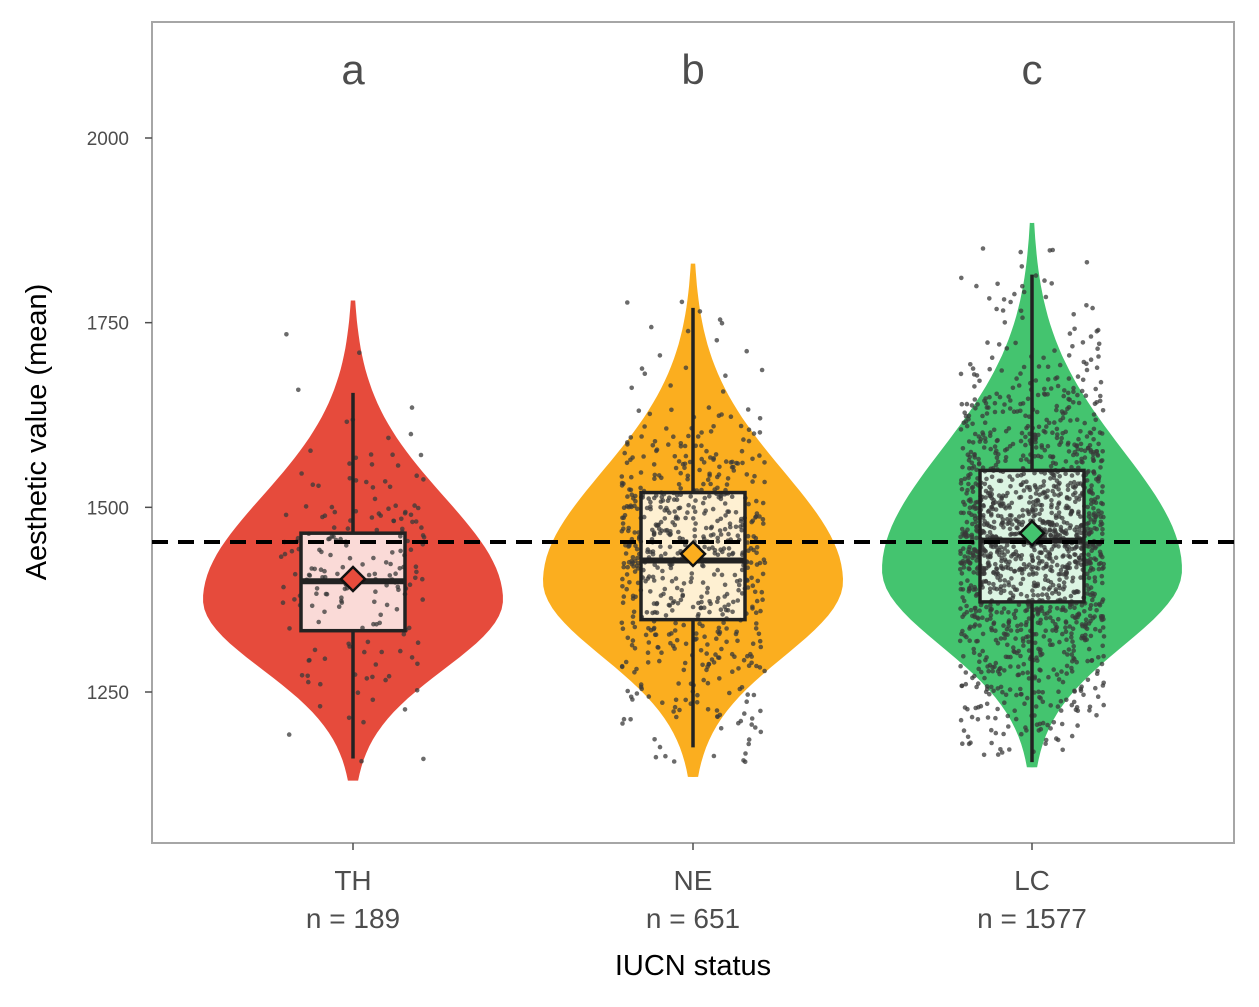  What do you see at coordinates (692, 69) in the screenshot?
I see `significance-letter-NE: b` at bounding box center [692, 69].